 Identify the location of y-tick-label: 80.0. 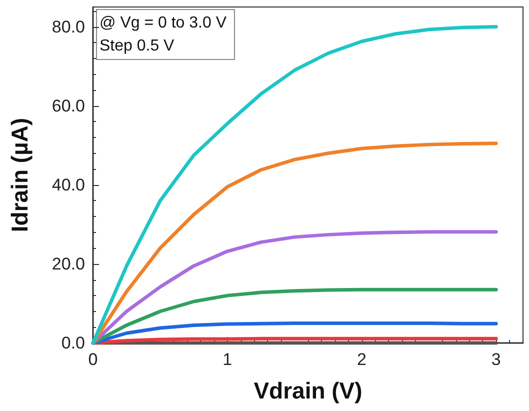
(68, 26).